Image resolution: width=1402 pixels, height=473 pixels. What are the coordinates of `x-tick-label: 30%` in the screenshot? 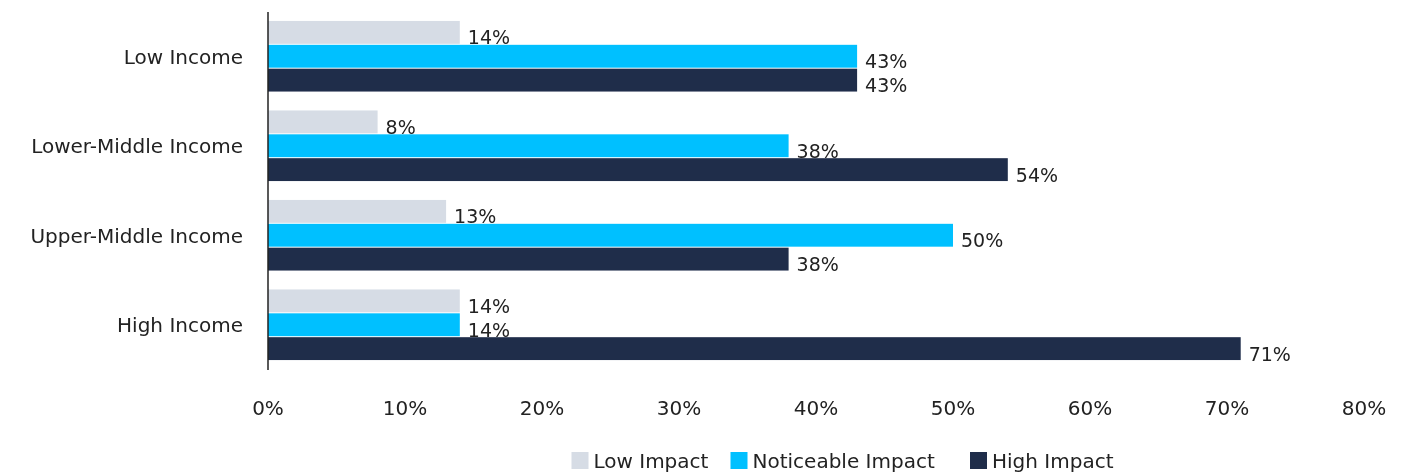 It's located at (679, 408).